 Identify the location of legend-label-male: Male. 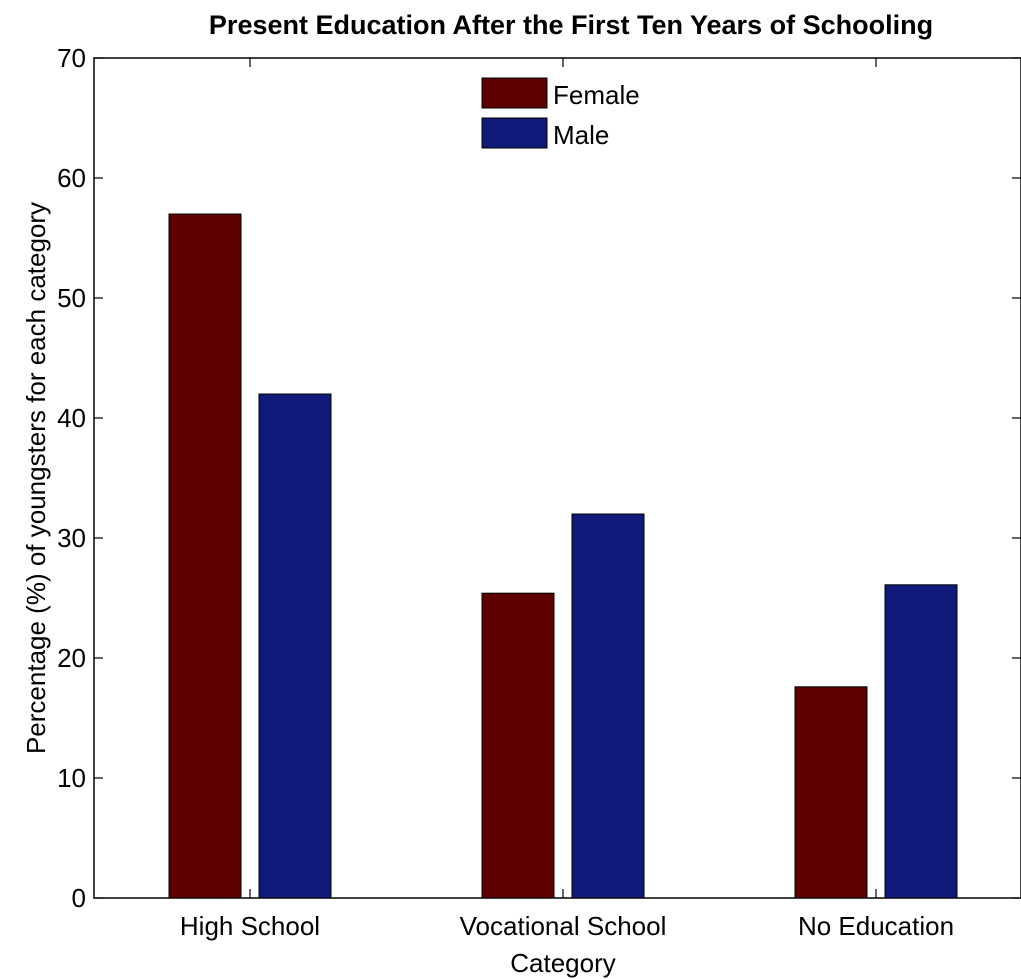
(581, 135).